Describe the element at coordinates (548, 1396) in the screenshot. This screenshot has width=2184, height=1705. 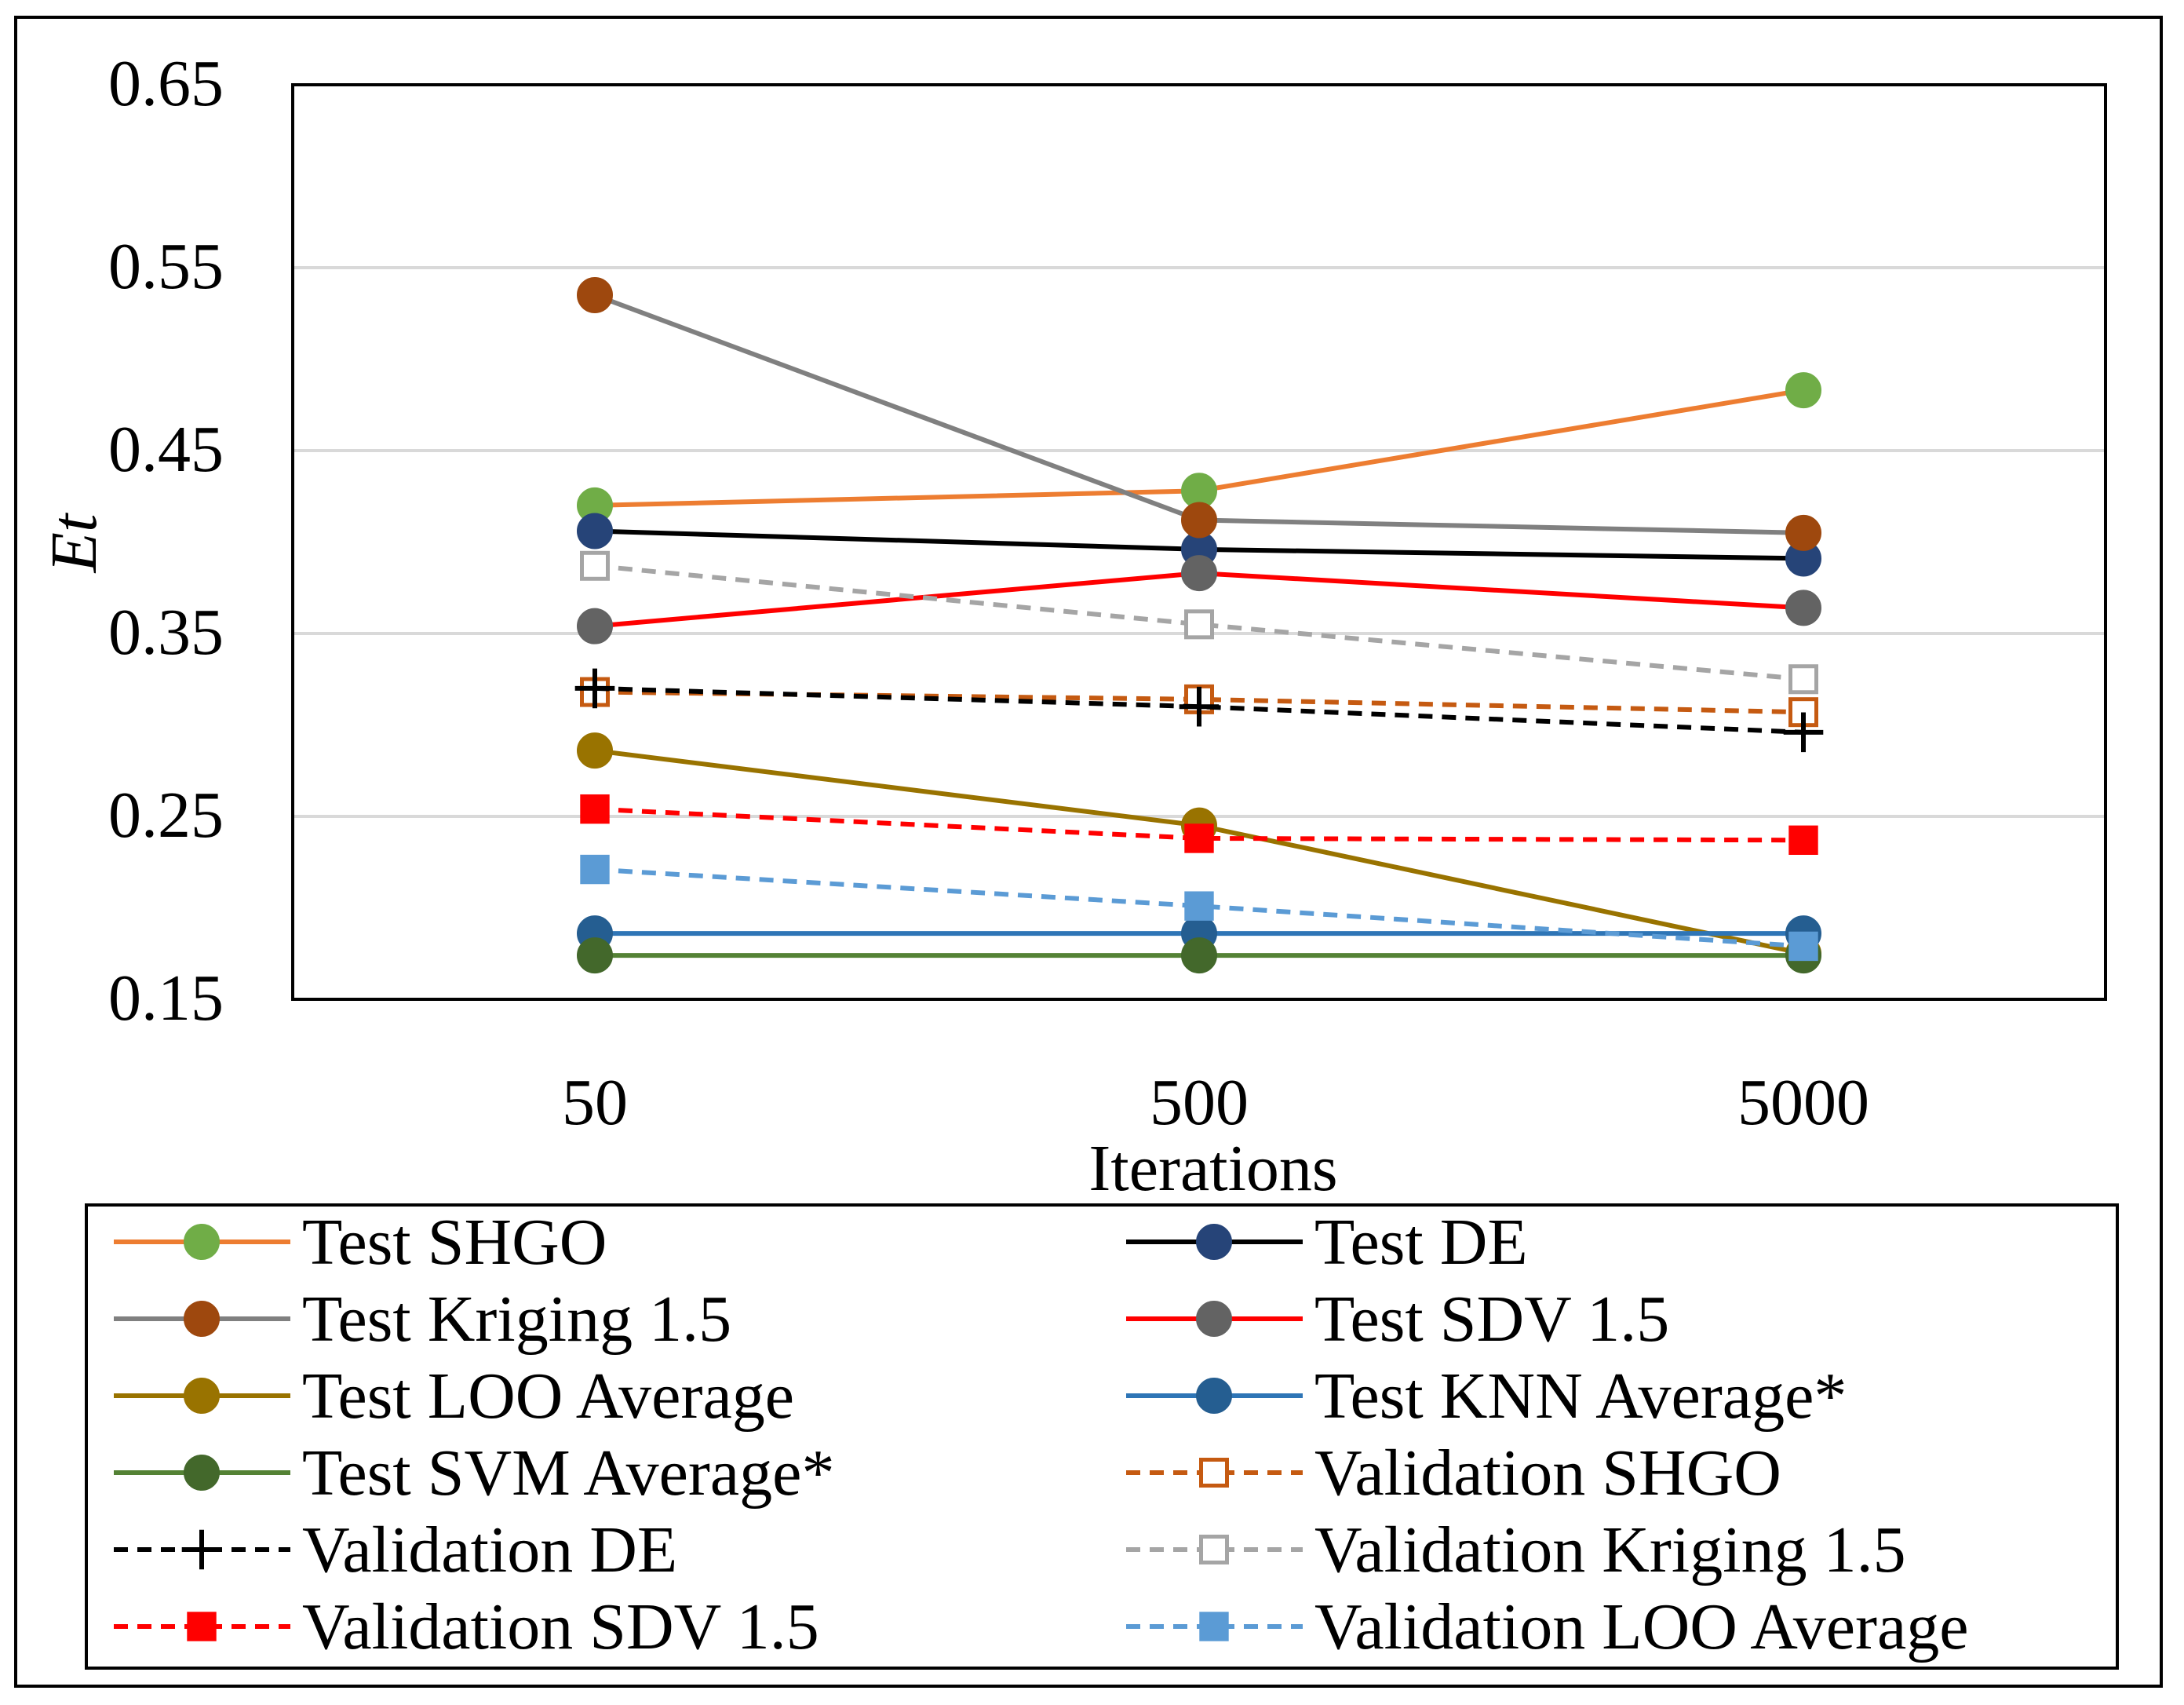
I see `legend-label: Test LOO Average` at that location.